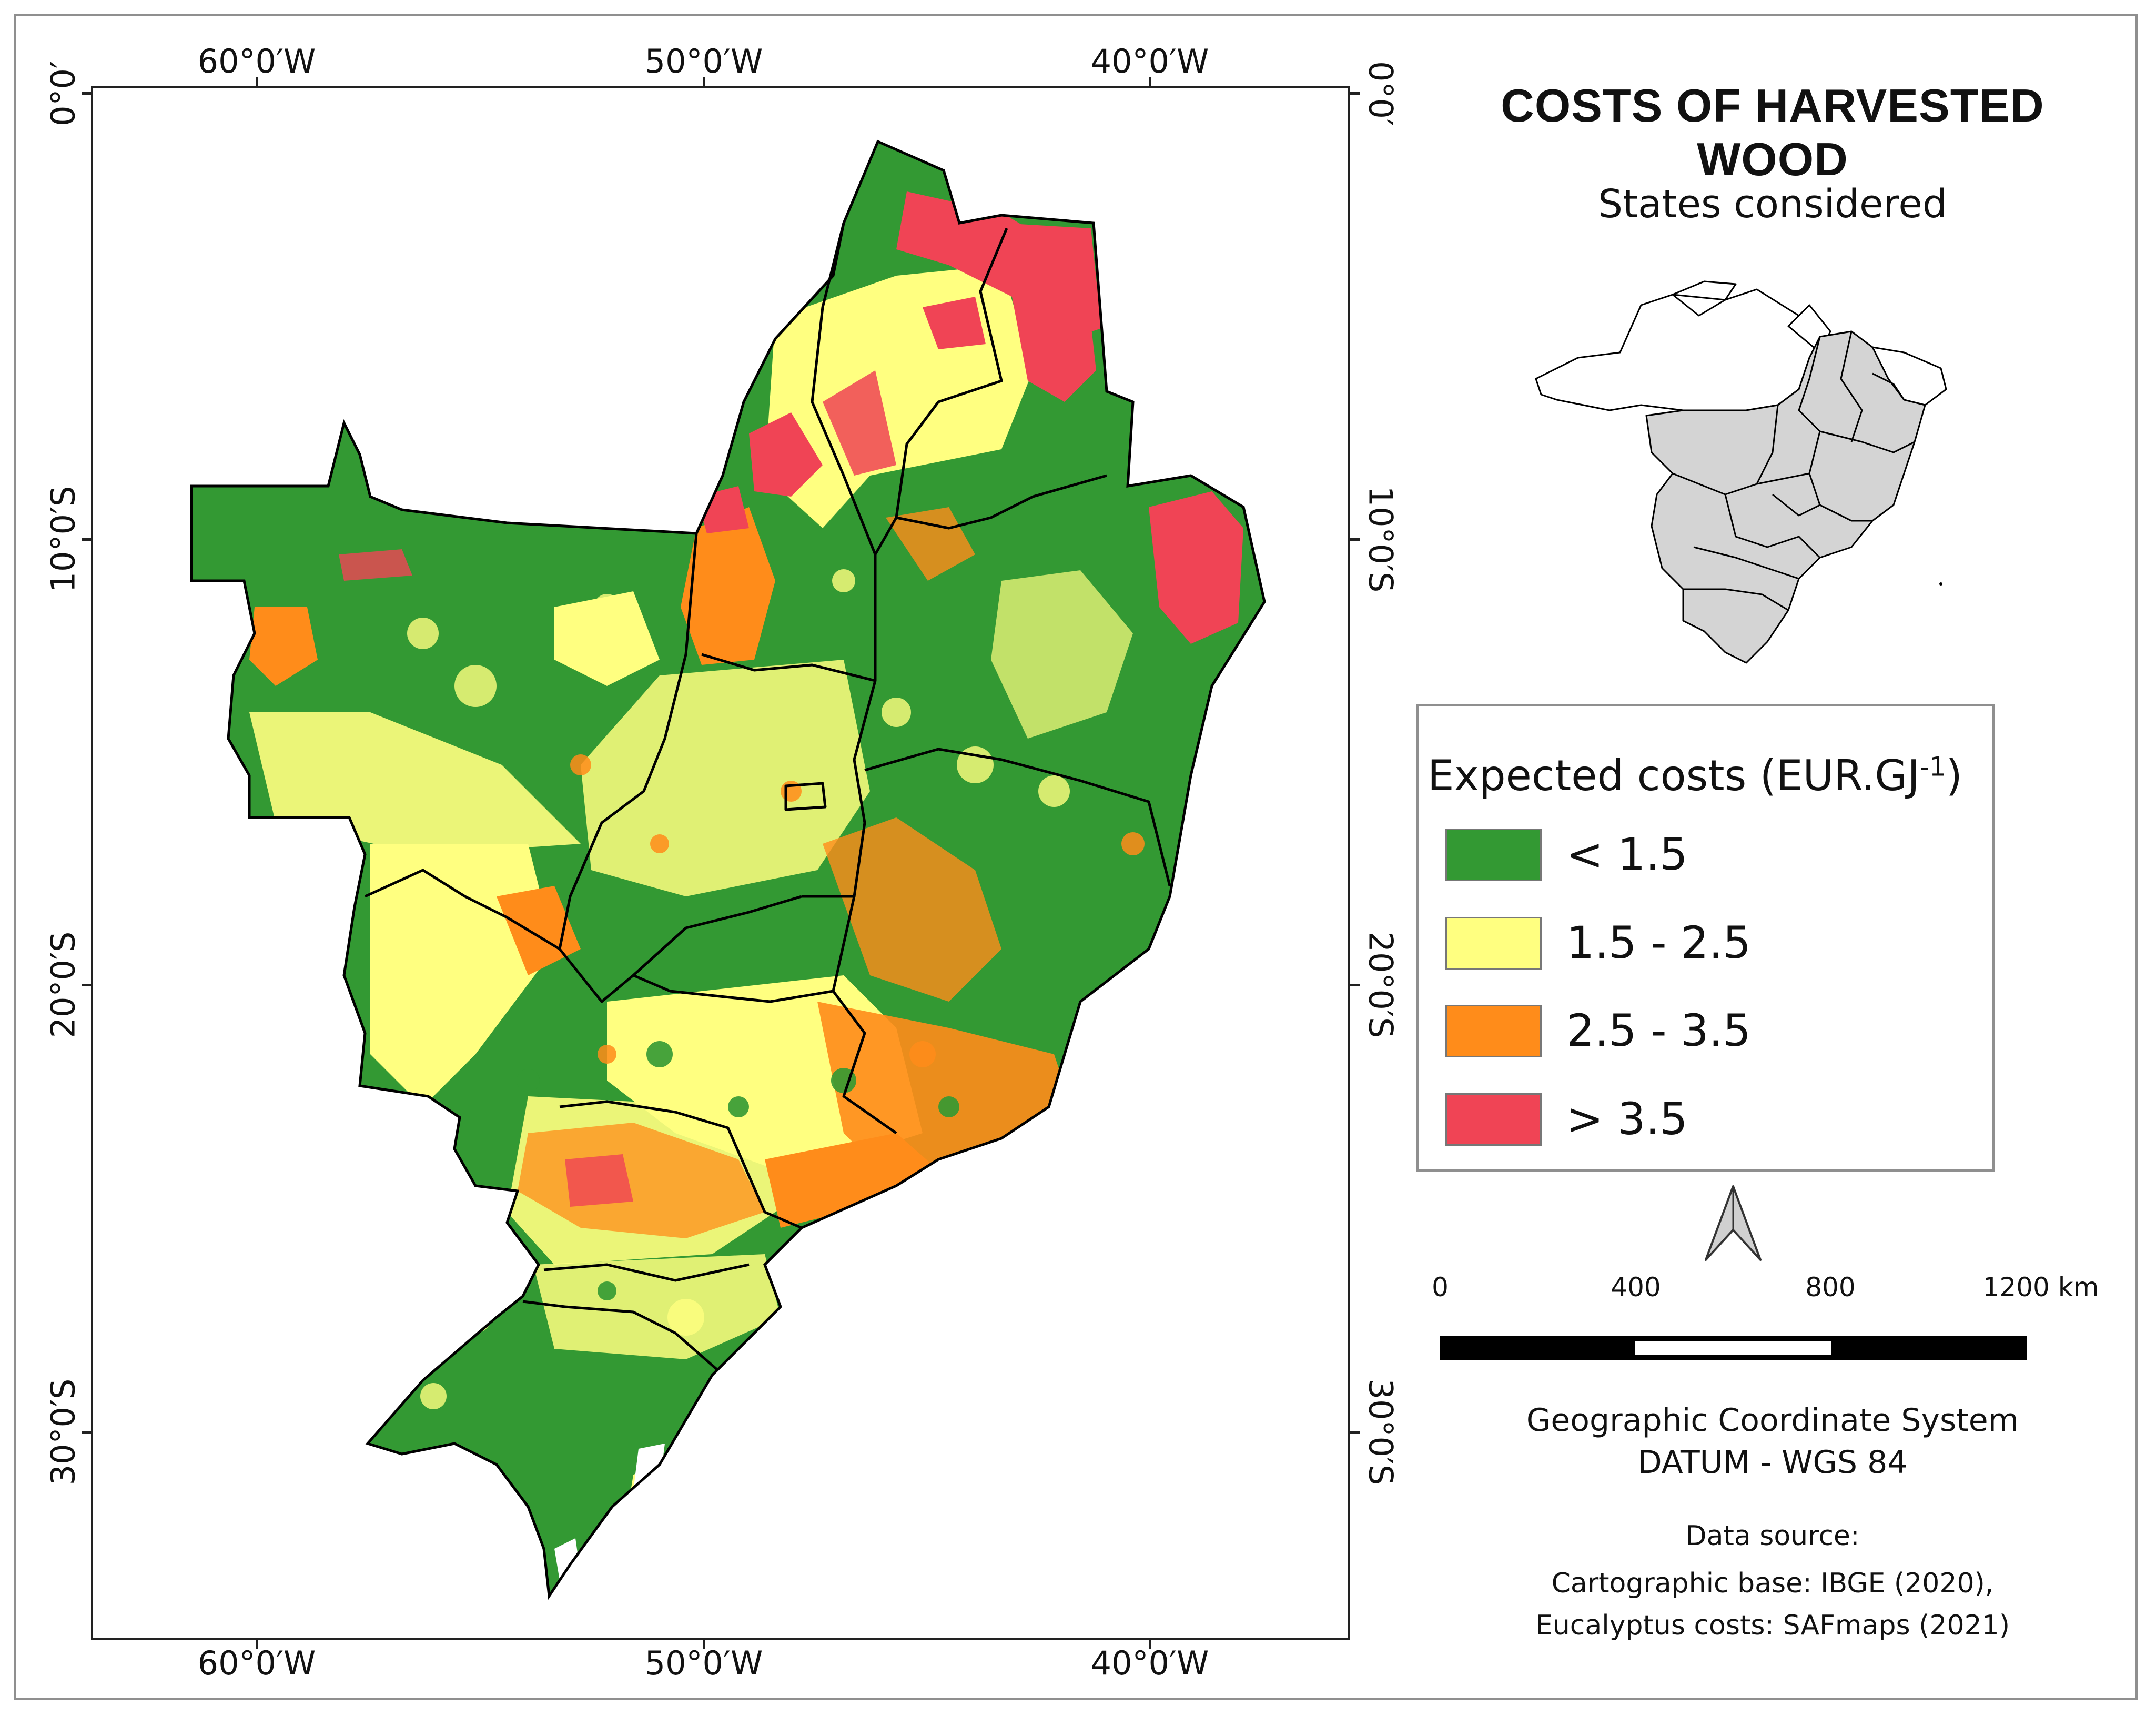  I want to click on tick-top-40w, so click(1150, 81).